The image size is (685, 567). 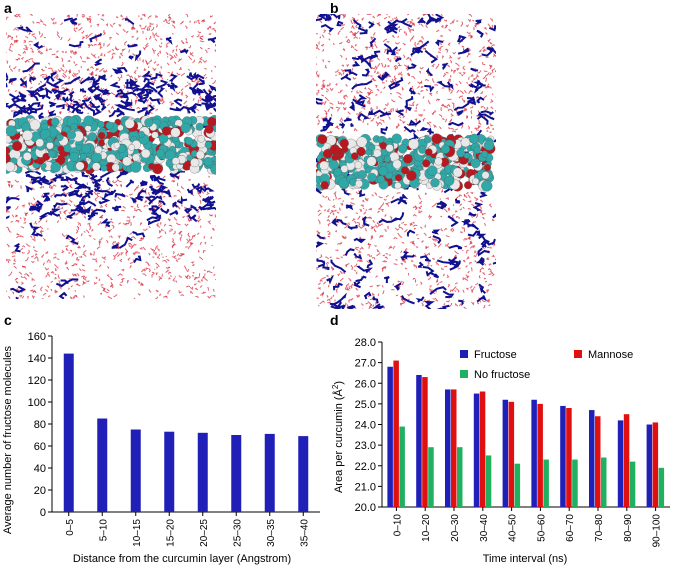 What do you see at coordinates (570, 528) in the screenshot?
I see `chart-d-x-tick-label: 60–70` at bounding box center [570, 528].